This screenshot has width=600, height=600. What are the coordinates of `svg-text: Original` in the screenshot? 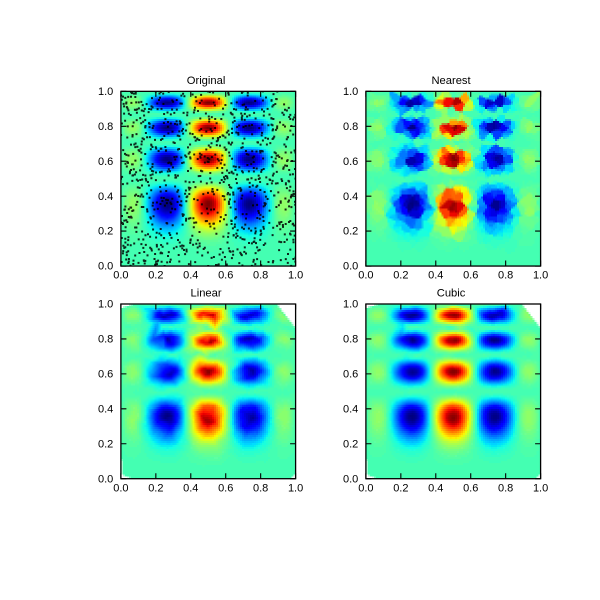 It's located at (206, 81).